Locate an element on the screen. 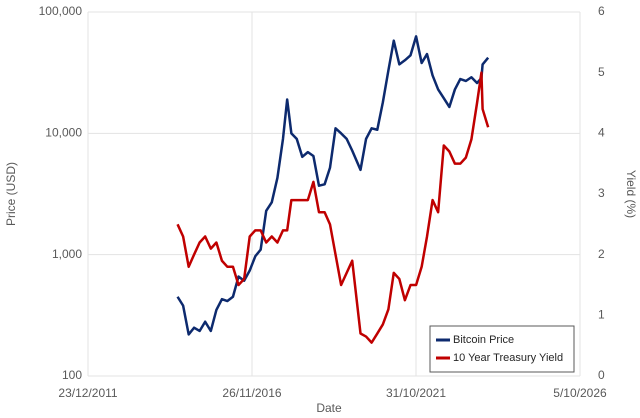 Image resolution: width=640 pixels, height=418 pixels. y2-tick-label: 0 is located at coordinates (601, 375).